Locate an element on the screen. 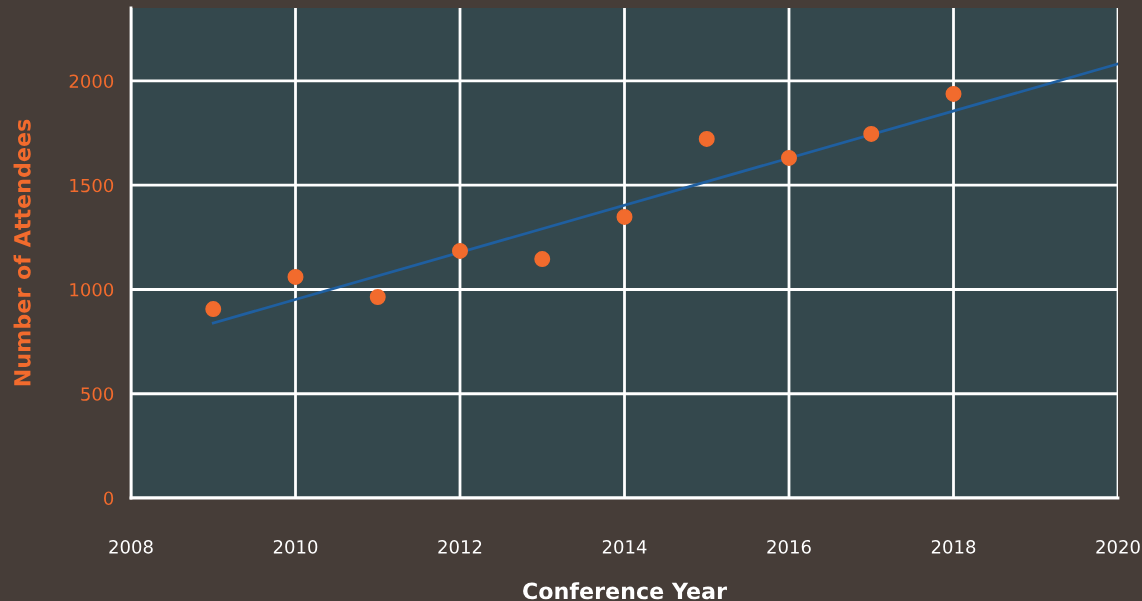 The height and width of the screenshot is (601, 1142). x-tick-label: 2018 is located at coordinates (953, 546).